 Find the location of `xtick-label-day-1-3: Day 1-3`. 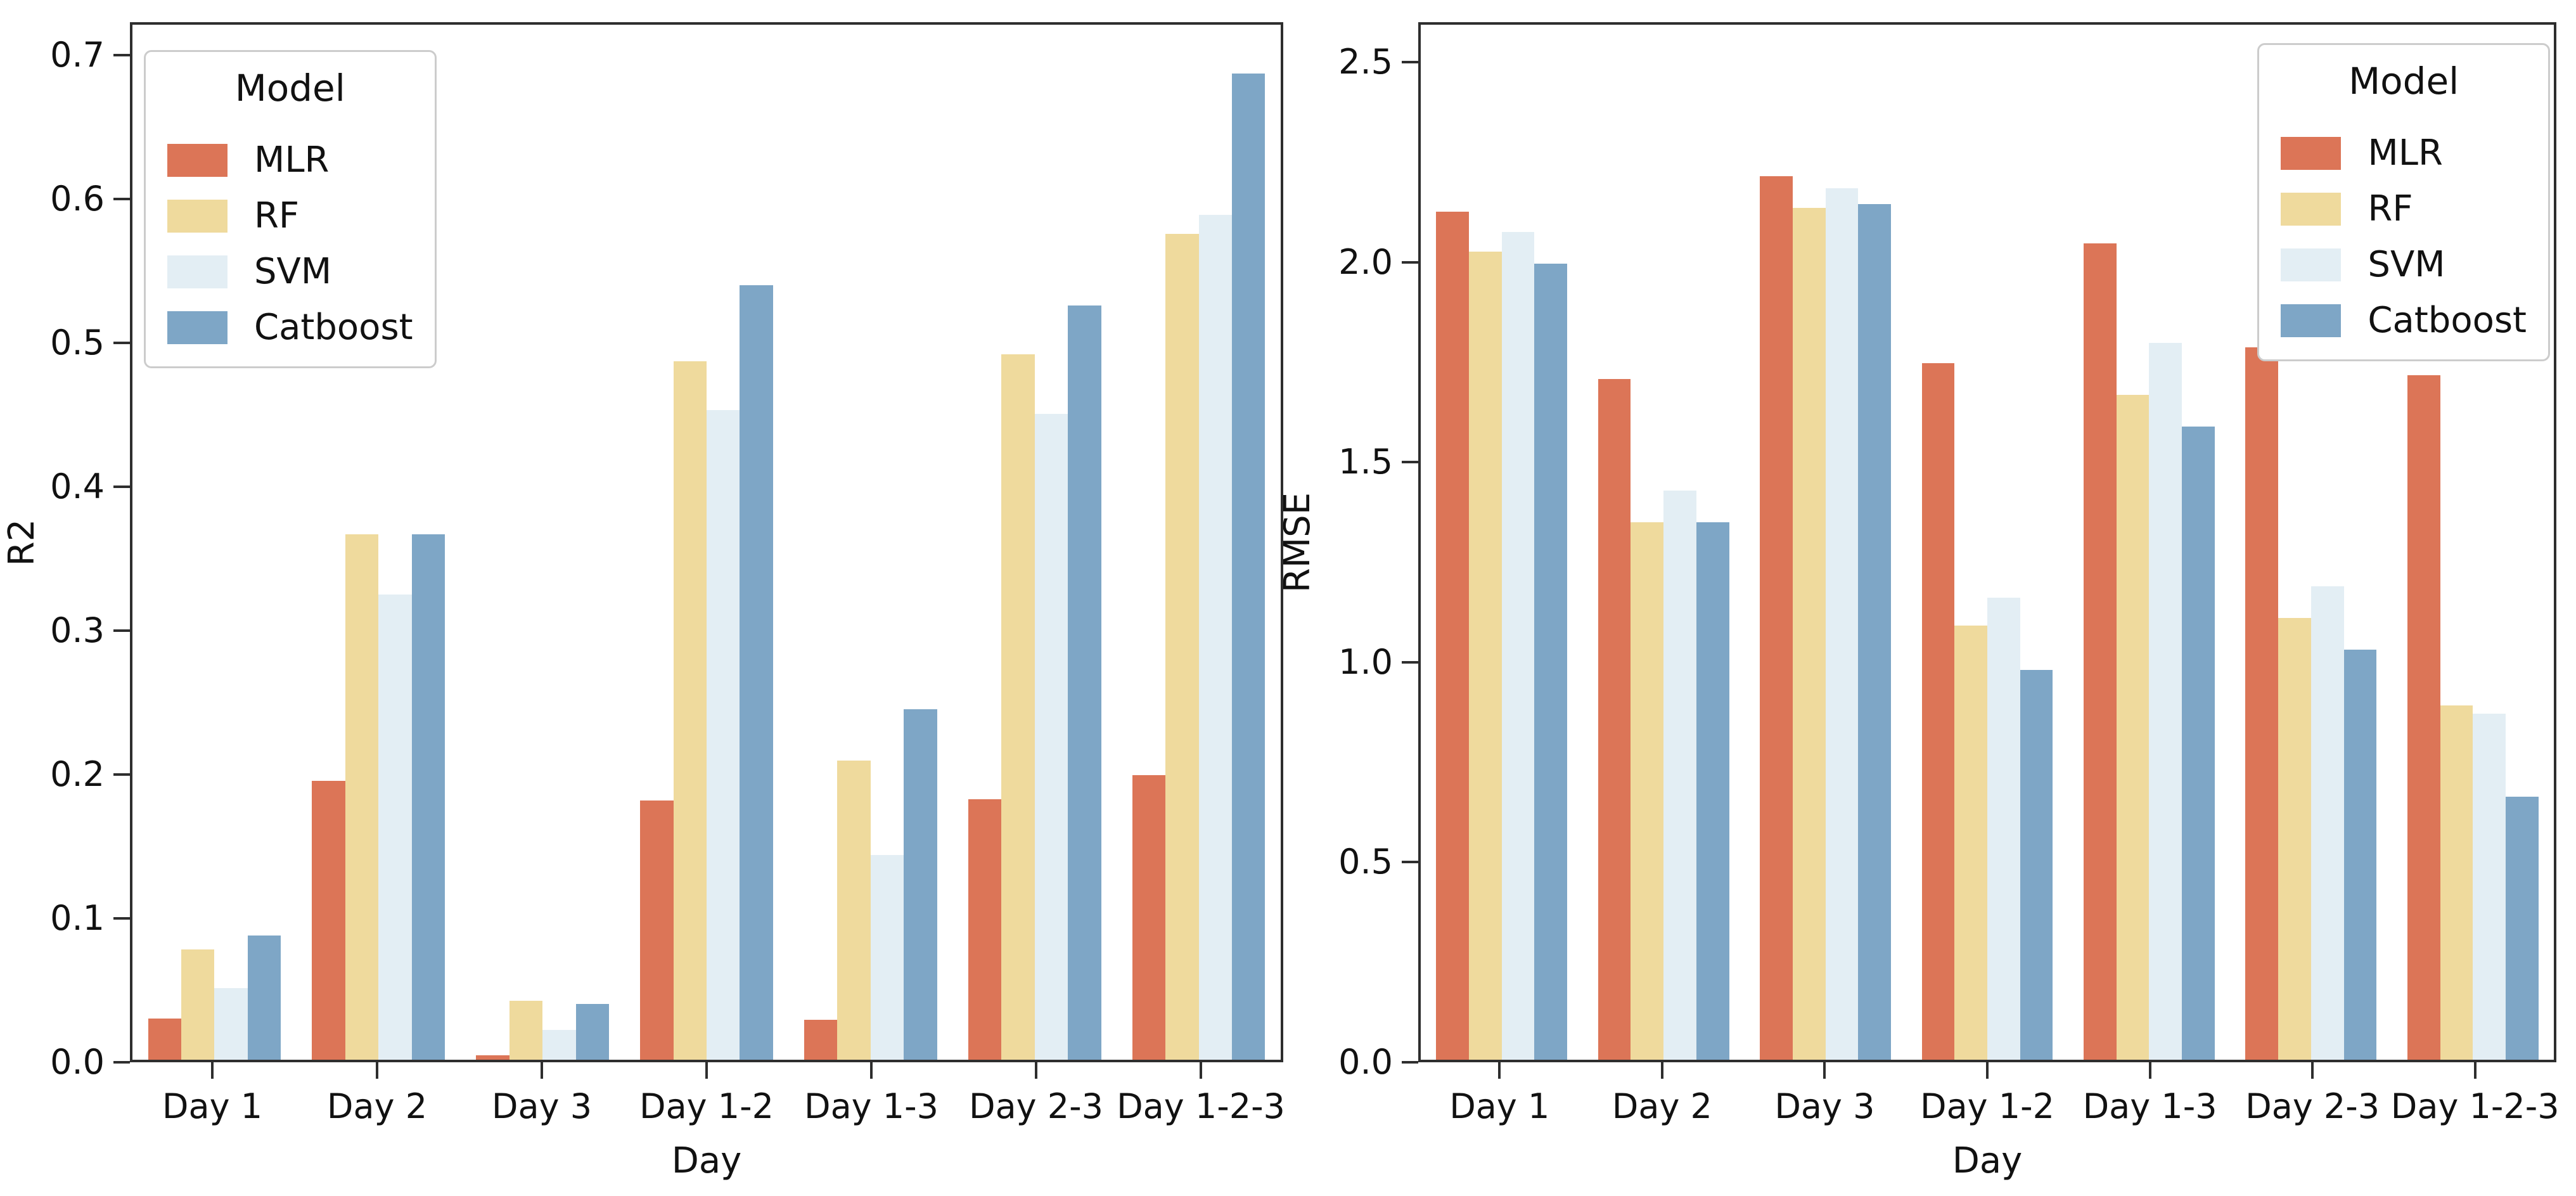

xtick-label-day-1-3: Day 1-3 is located at coordinates (2149, 1106).